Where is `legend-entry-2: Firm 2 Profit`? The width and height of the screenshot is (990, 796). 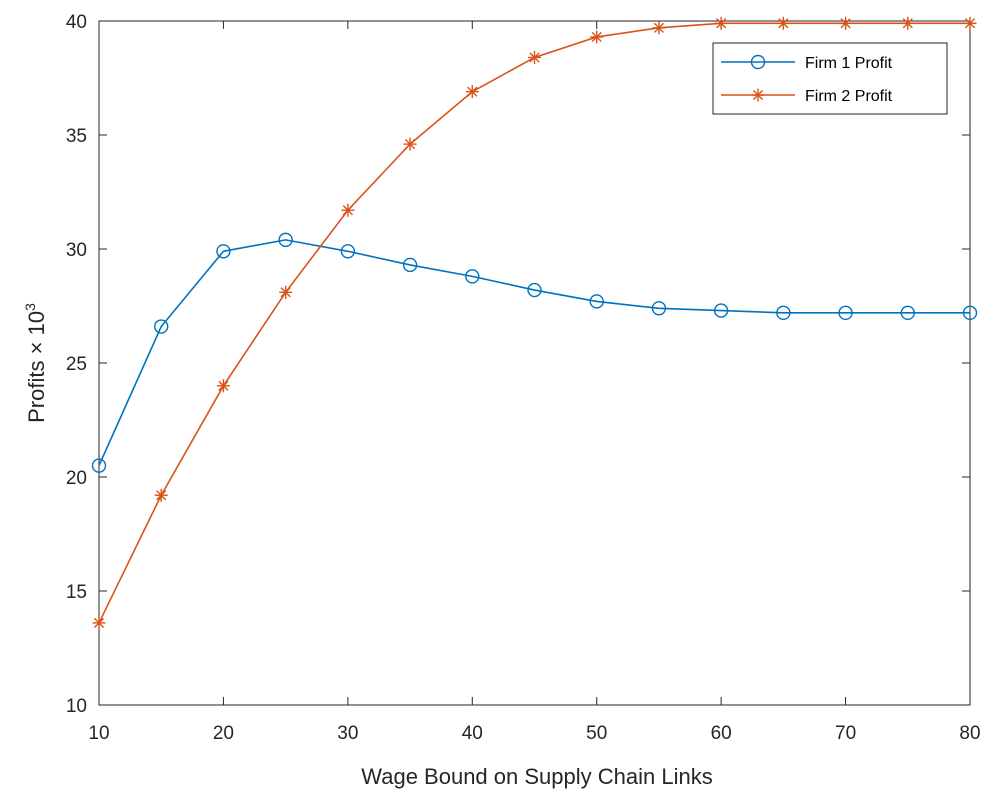 legend-entry-2: Firm 2 Profit is located at coordinates (807, 96).